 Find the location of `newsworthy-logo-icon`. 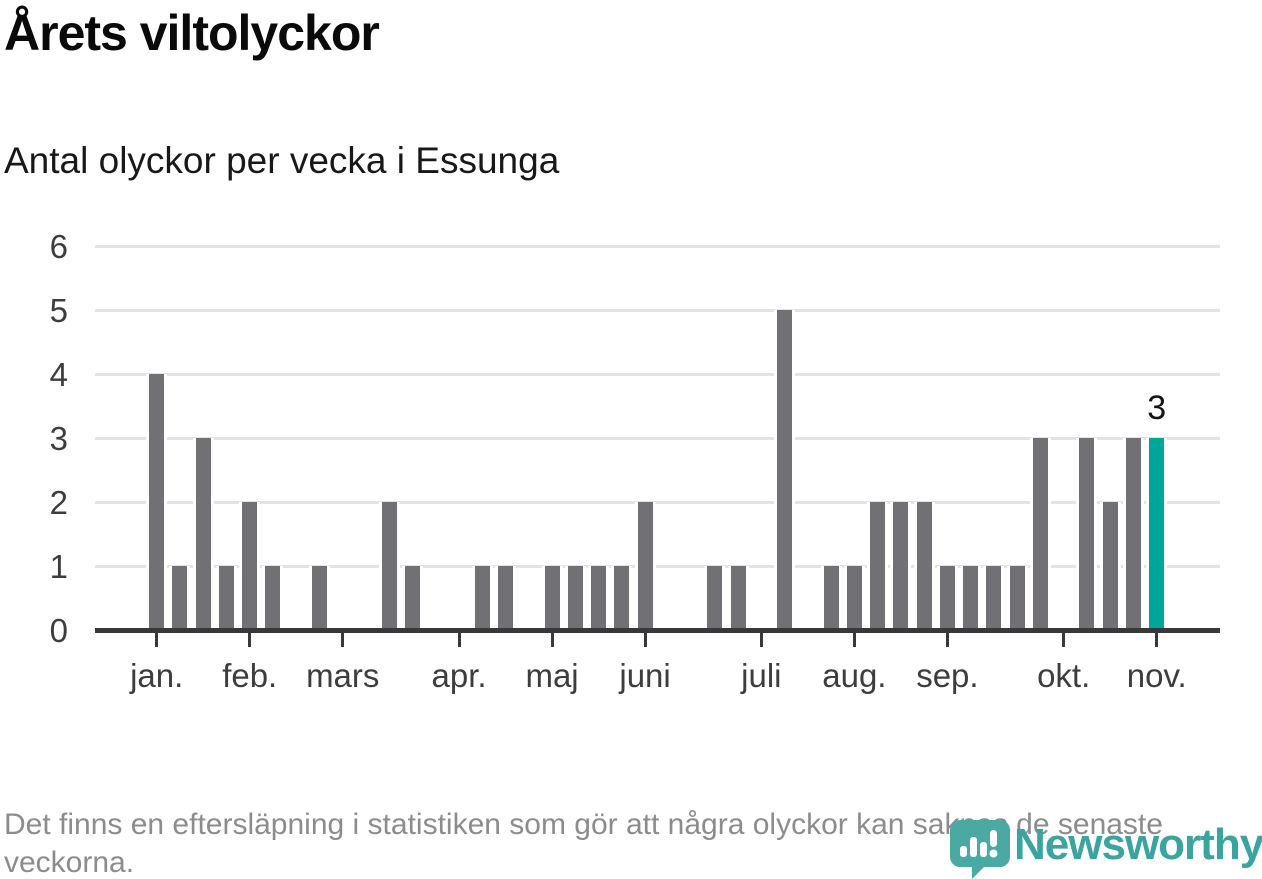

newsworthy-logo-icon is located at coordinates (980, 849).